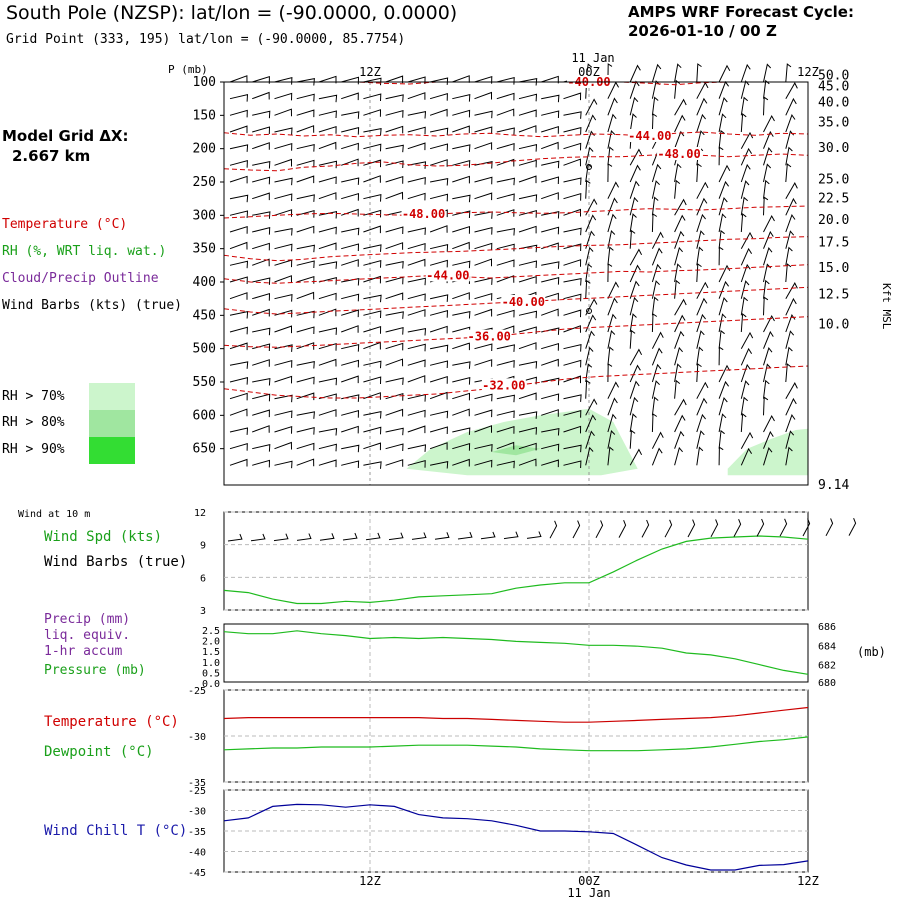 The height and width of the screenshot is (900, 900). Describe the element at coordinates (211, 642) in the screenshot. I see `precip-ytick: 2.0` at that location.